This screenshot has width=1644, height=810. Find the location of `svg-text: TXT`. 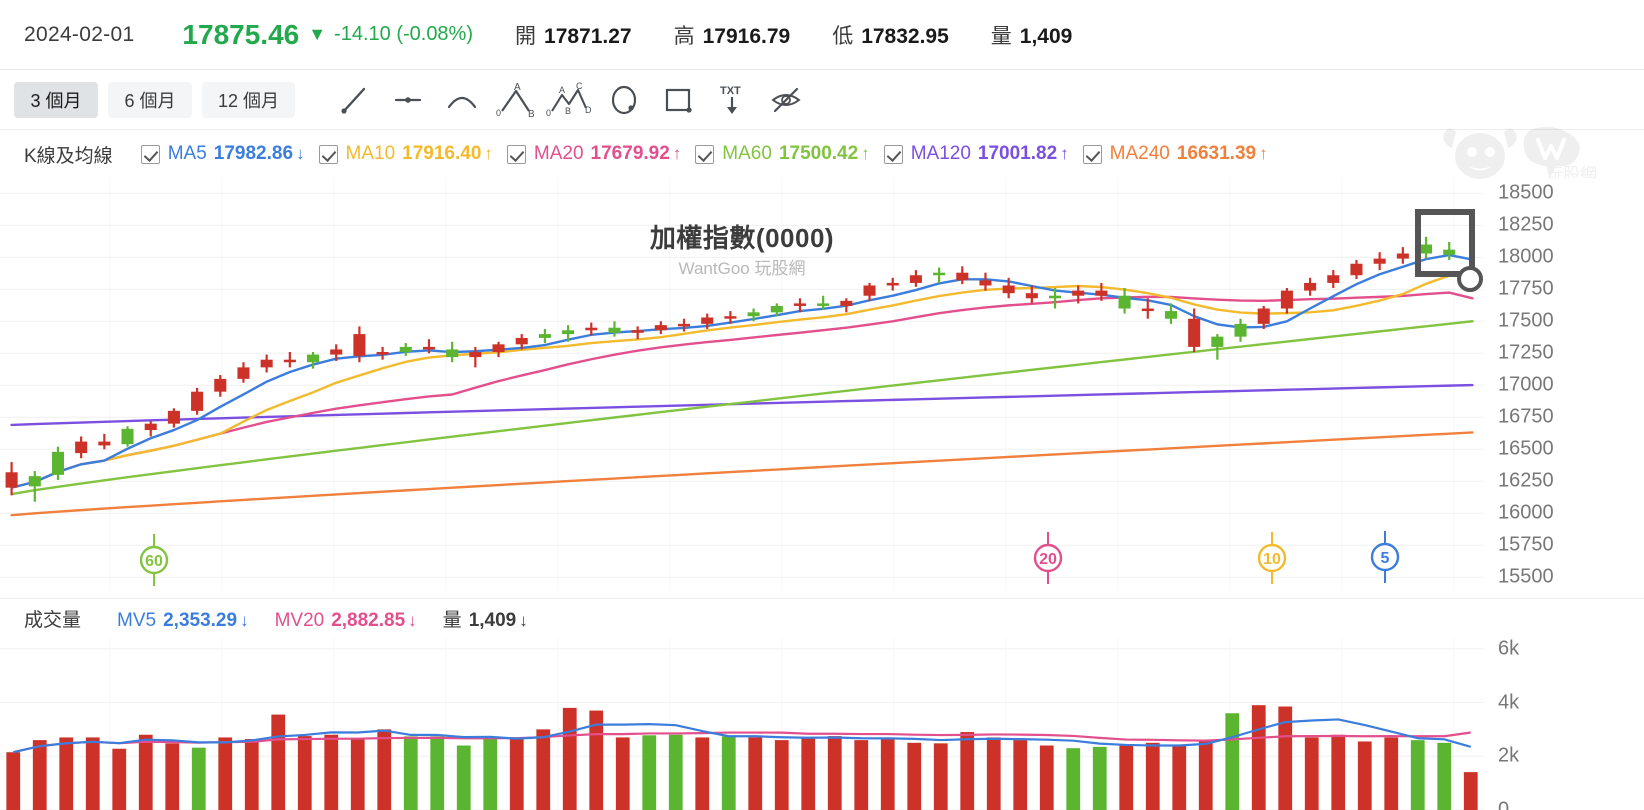

svg-text: TXT is located at coordinates (730, 91).